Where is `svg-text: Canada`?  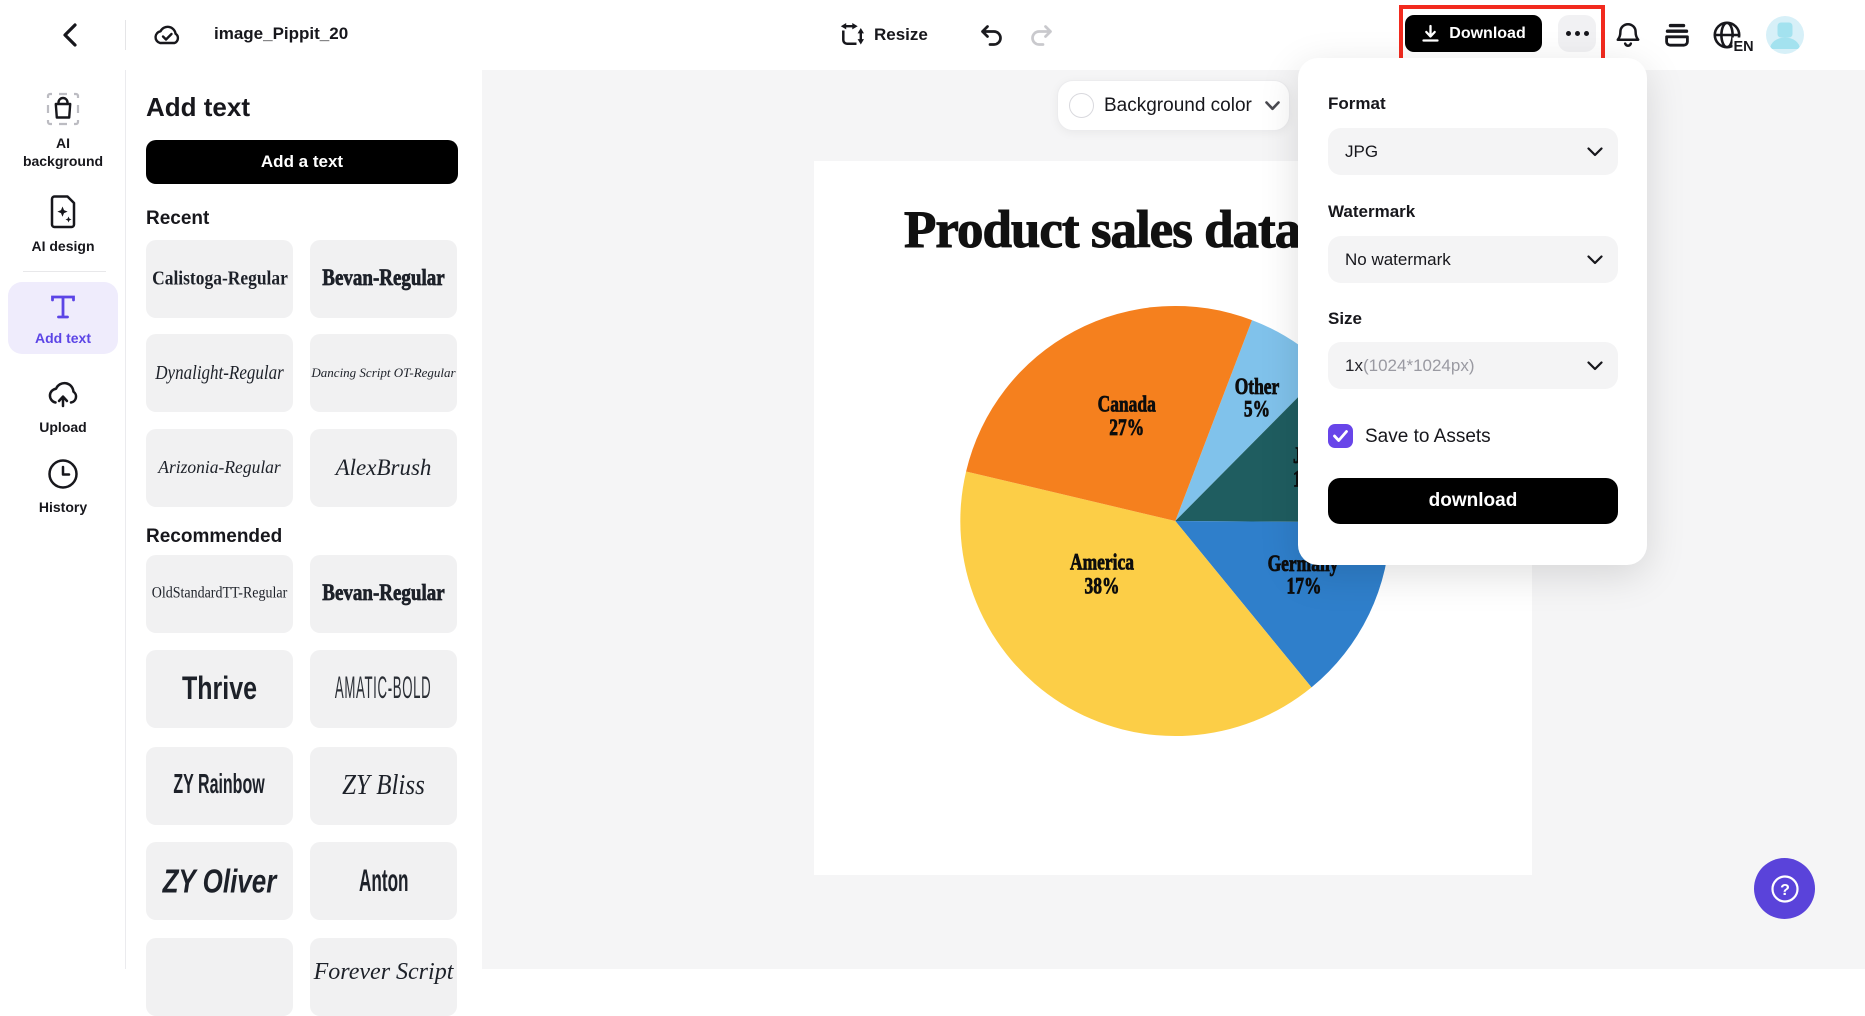 svg-text: Canada is located at coordinates (1127, 404).